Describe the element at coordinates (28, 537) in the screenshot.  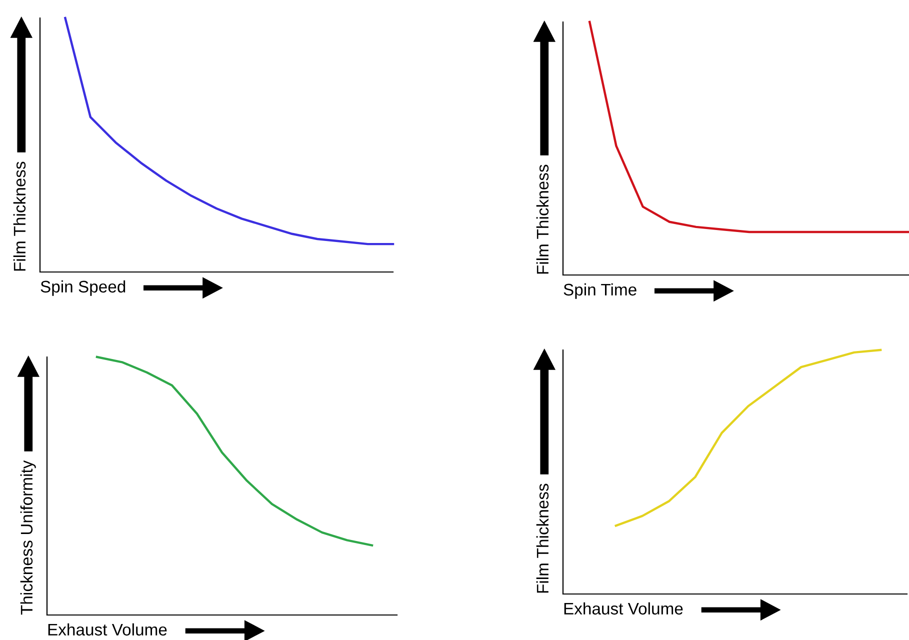
I see `y-axis-title: Thickness Uniformity` at that location.